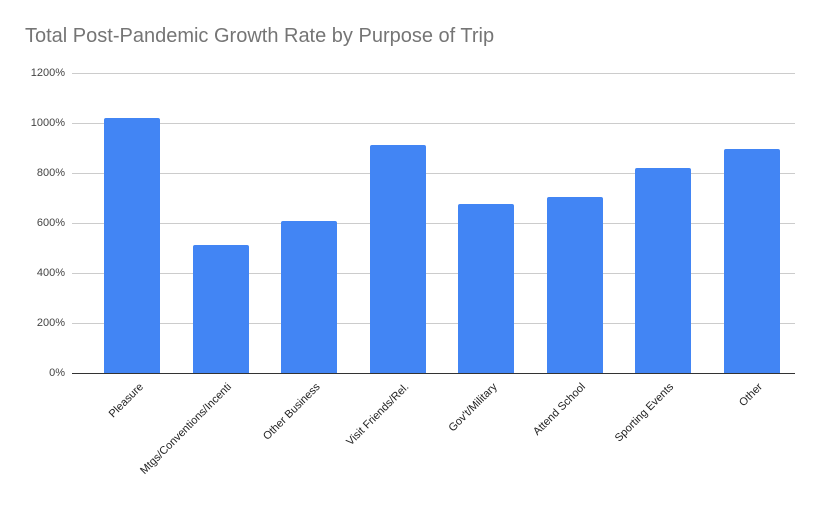  Describe the element at coordinates (126, 401) in the screenshot. I see `x-tick-label: Pleasure` at that location.